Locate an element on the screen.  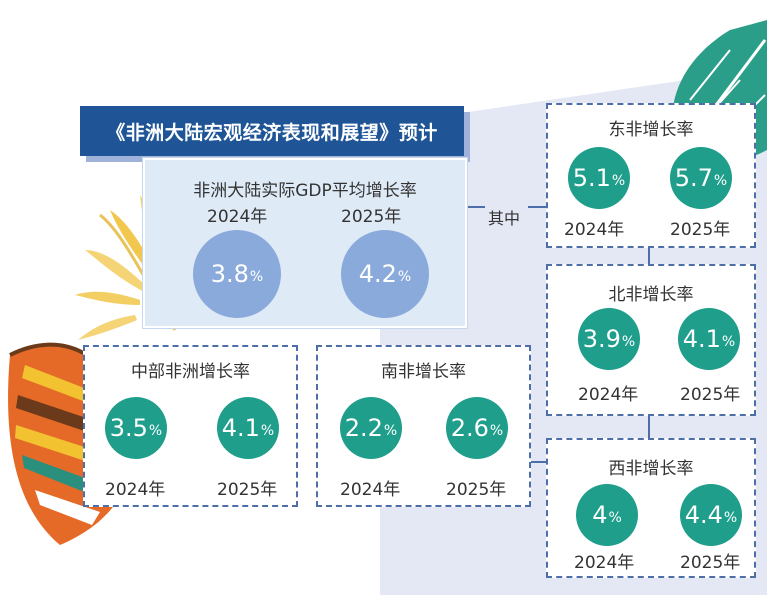
east-africa-box: 东非增长率 5.1% 5.7% 2024年 2025年 is located at coordinates (651, 175).